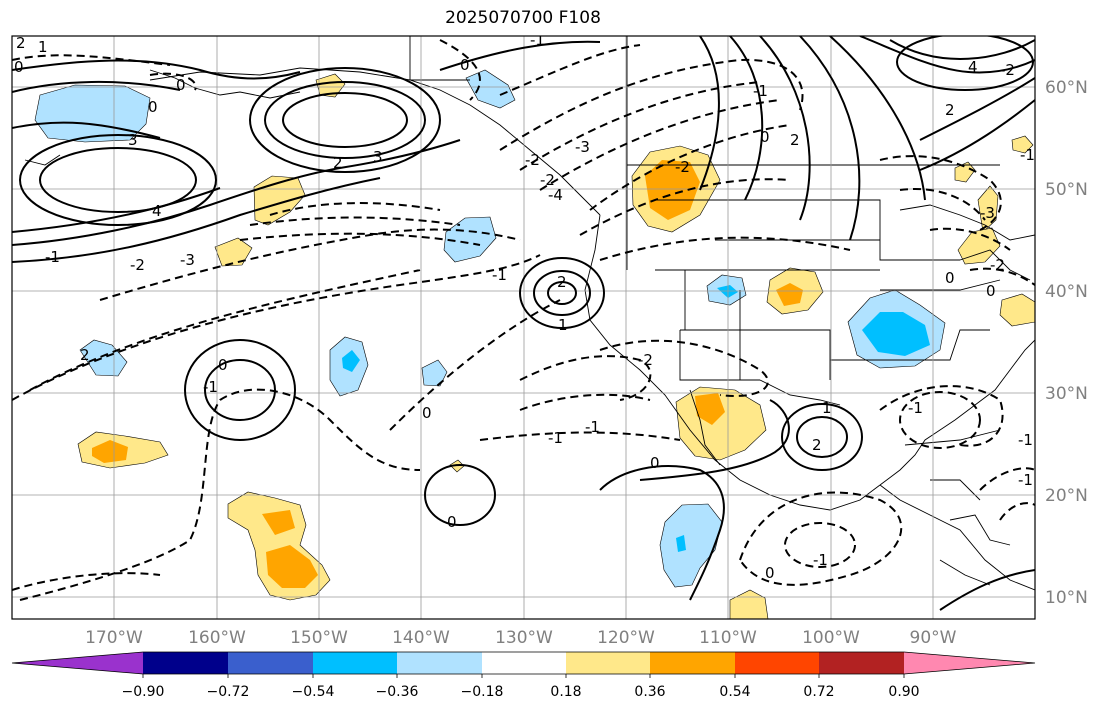 This screenshot has height=712, width=1105. I want to click on longitude-label: 140°W, so click(421, 638).